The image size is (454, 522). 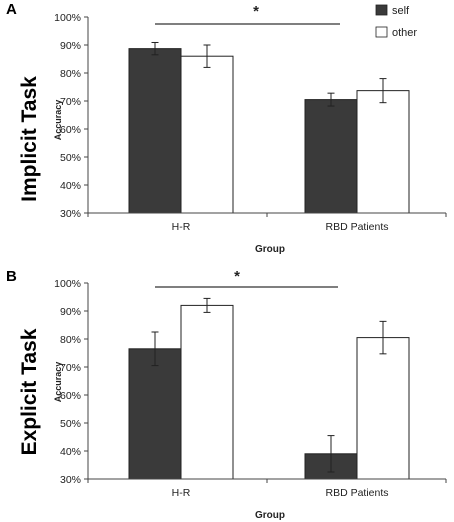 I want to click on legend-label-self: self, so click(x=401, y=11).